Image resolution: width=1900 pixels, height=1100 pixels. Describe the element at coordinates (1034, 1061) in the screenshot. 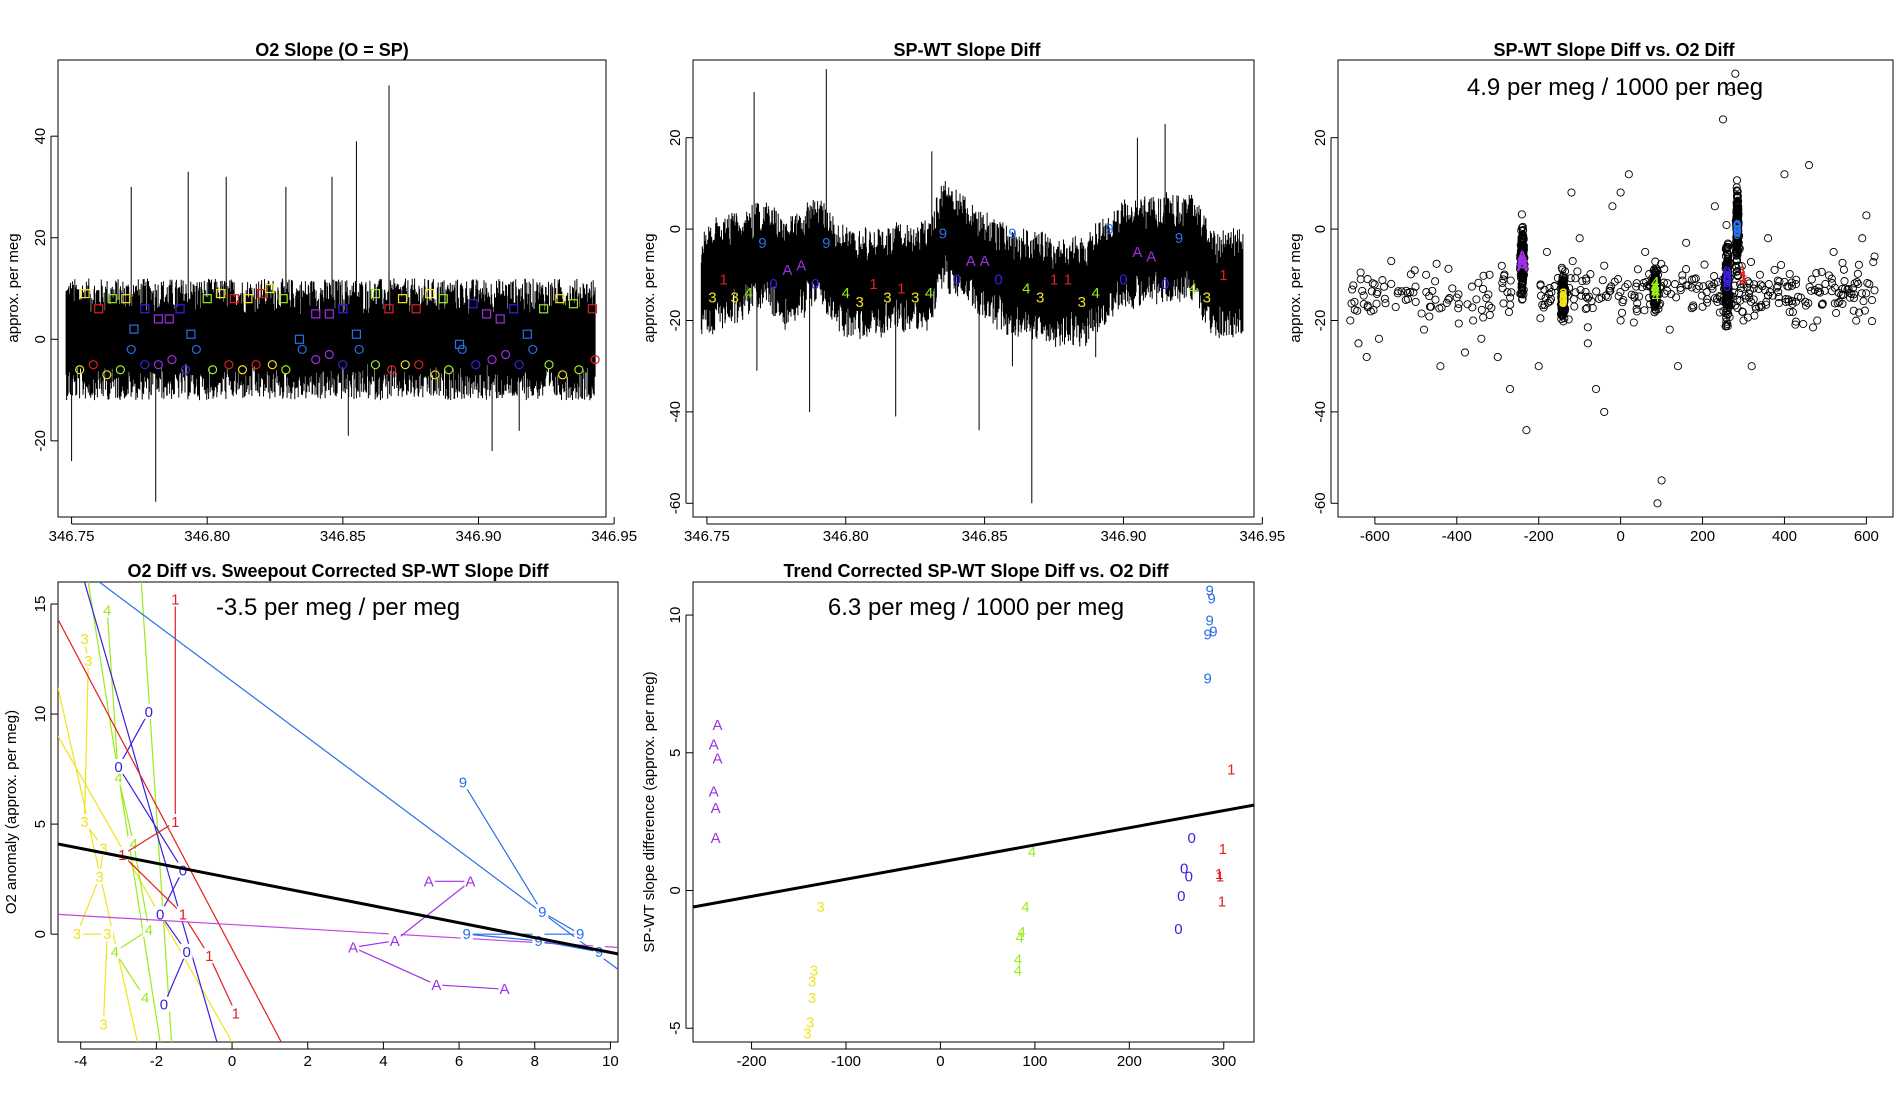

I see `x-tick-label: 100` at that location.